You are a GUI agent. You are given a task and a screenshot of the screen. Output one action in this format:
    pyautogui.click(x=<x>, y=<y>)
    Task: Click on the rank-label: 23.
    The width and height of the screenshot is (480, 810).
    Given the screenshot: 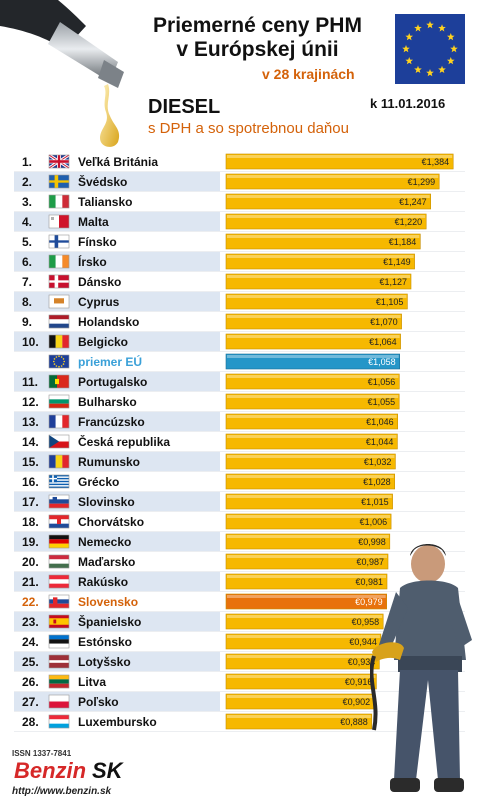 What is the action you would take?
    pyautogui.click(x=30, y=622)
    